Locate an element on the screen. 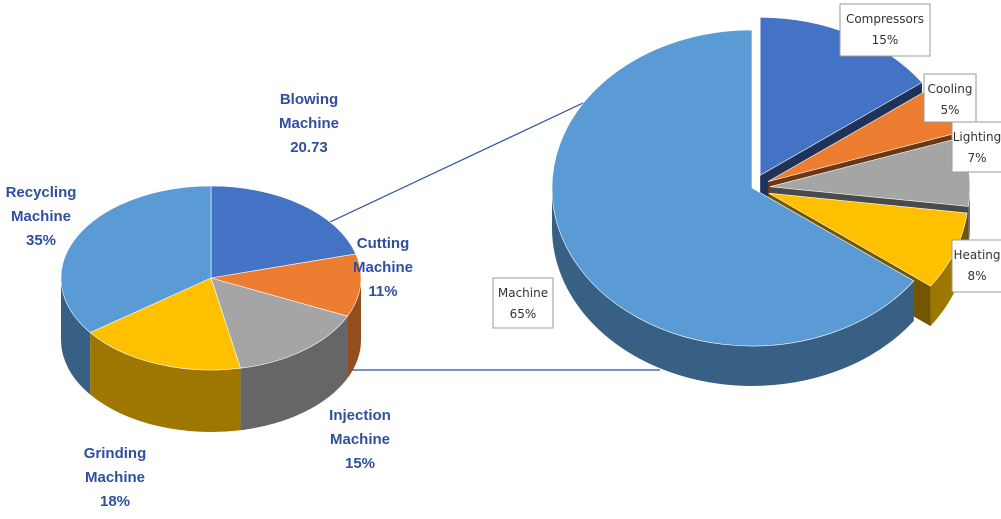 The height and width of the screenshot is (519, 1001). left-pie-label-blowing-machine: Blowing Machine 20.73 is located at coordinates (309, 123).